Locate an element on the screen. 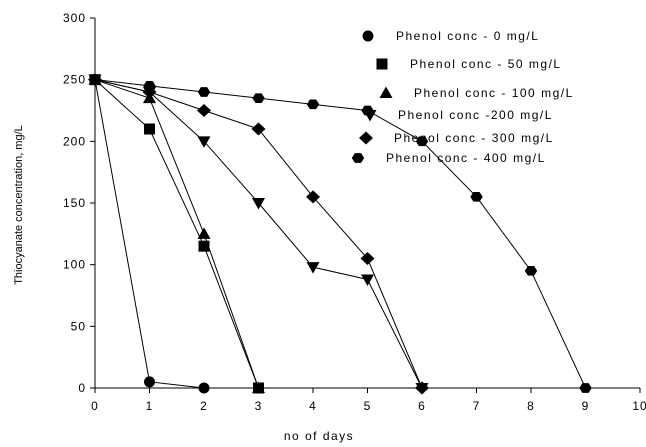 The image size is (646, 447). x-axis-ticks: 0 1 2 3 4 5 6 7 8 9 10 is located at coordinates (368, 400).